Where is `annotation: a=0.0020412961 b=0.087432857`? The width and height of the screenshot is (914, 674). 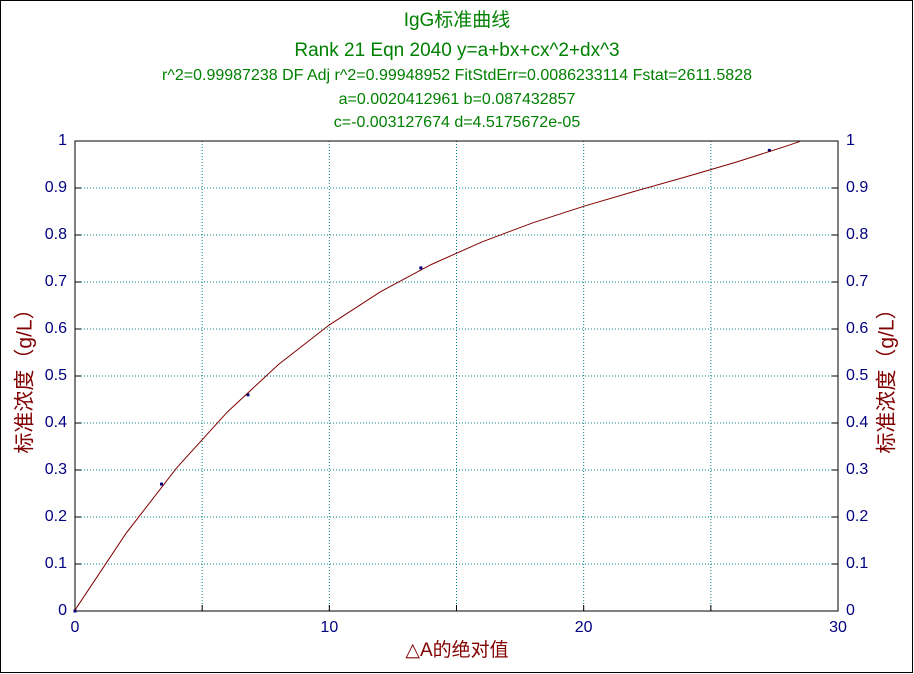
annotation: a=0.0020412961 b=0.087432857 is located at coordinates (457, 99).